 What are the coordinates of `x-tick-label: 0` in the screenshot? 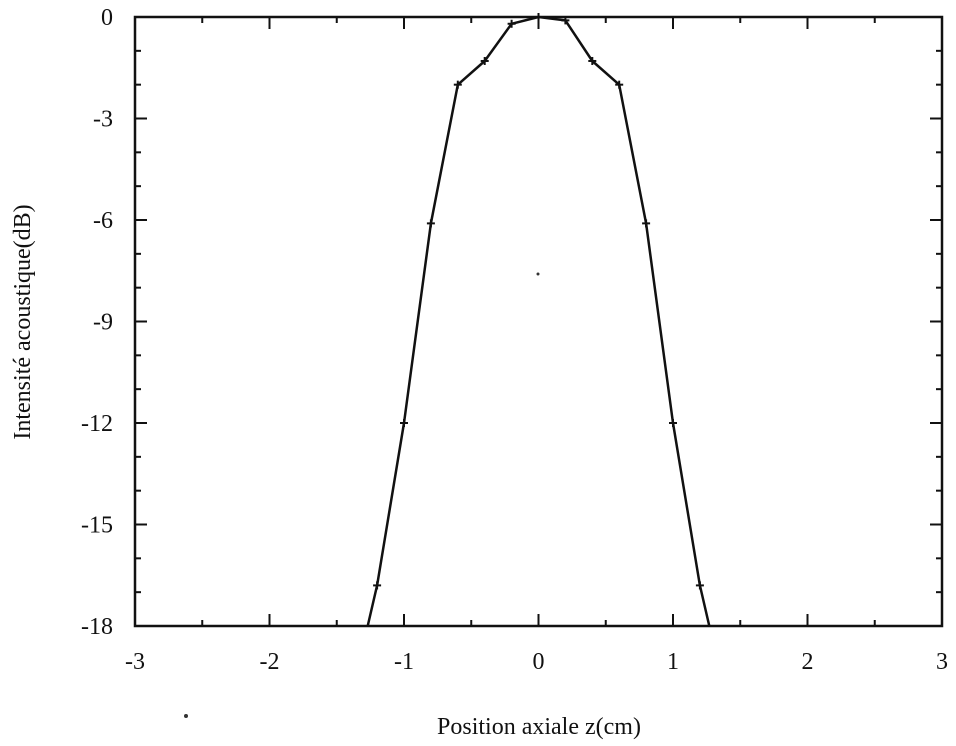 It's located at (539, 662).